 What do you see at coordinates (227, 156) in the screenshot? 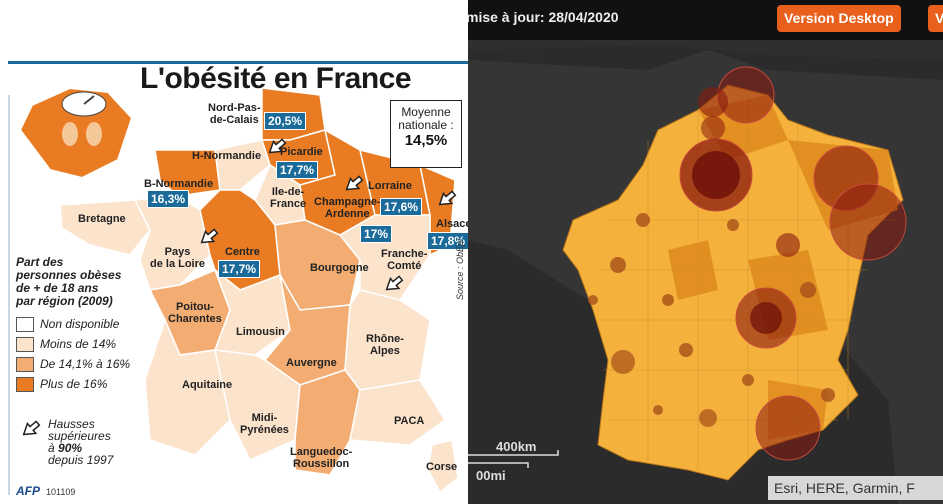
I see `label-h-normandie: H-Normandie` at bounding box center [227, 156].